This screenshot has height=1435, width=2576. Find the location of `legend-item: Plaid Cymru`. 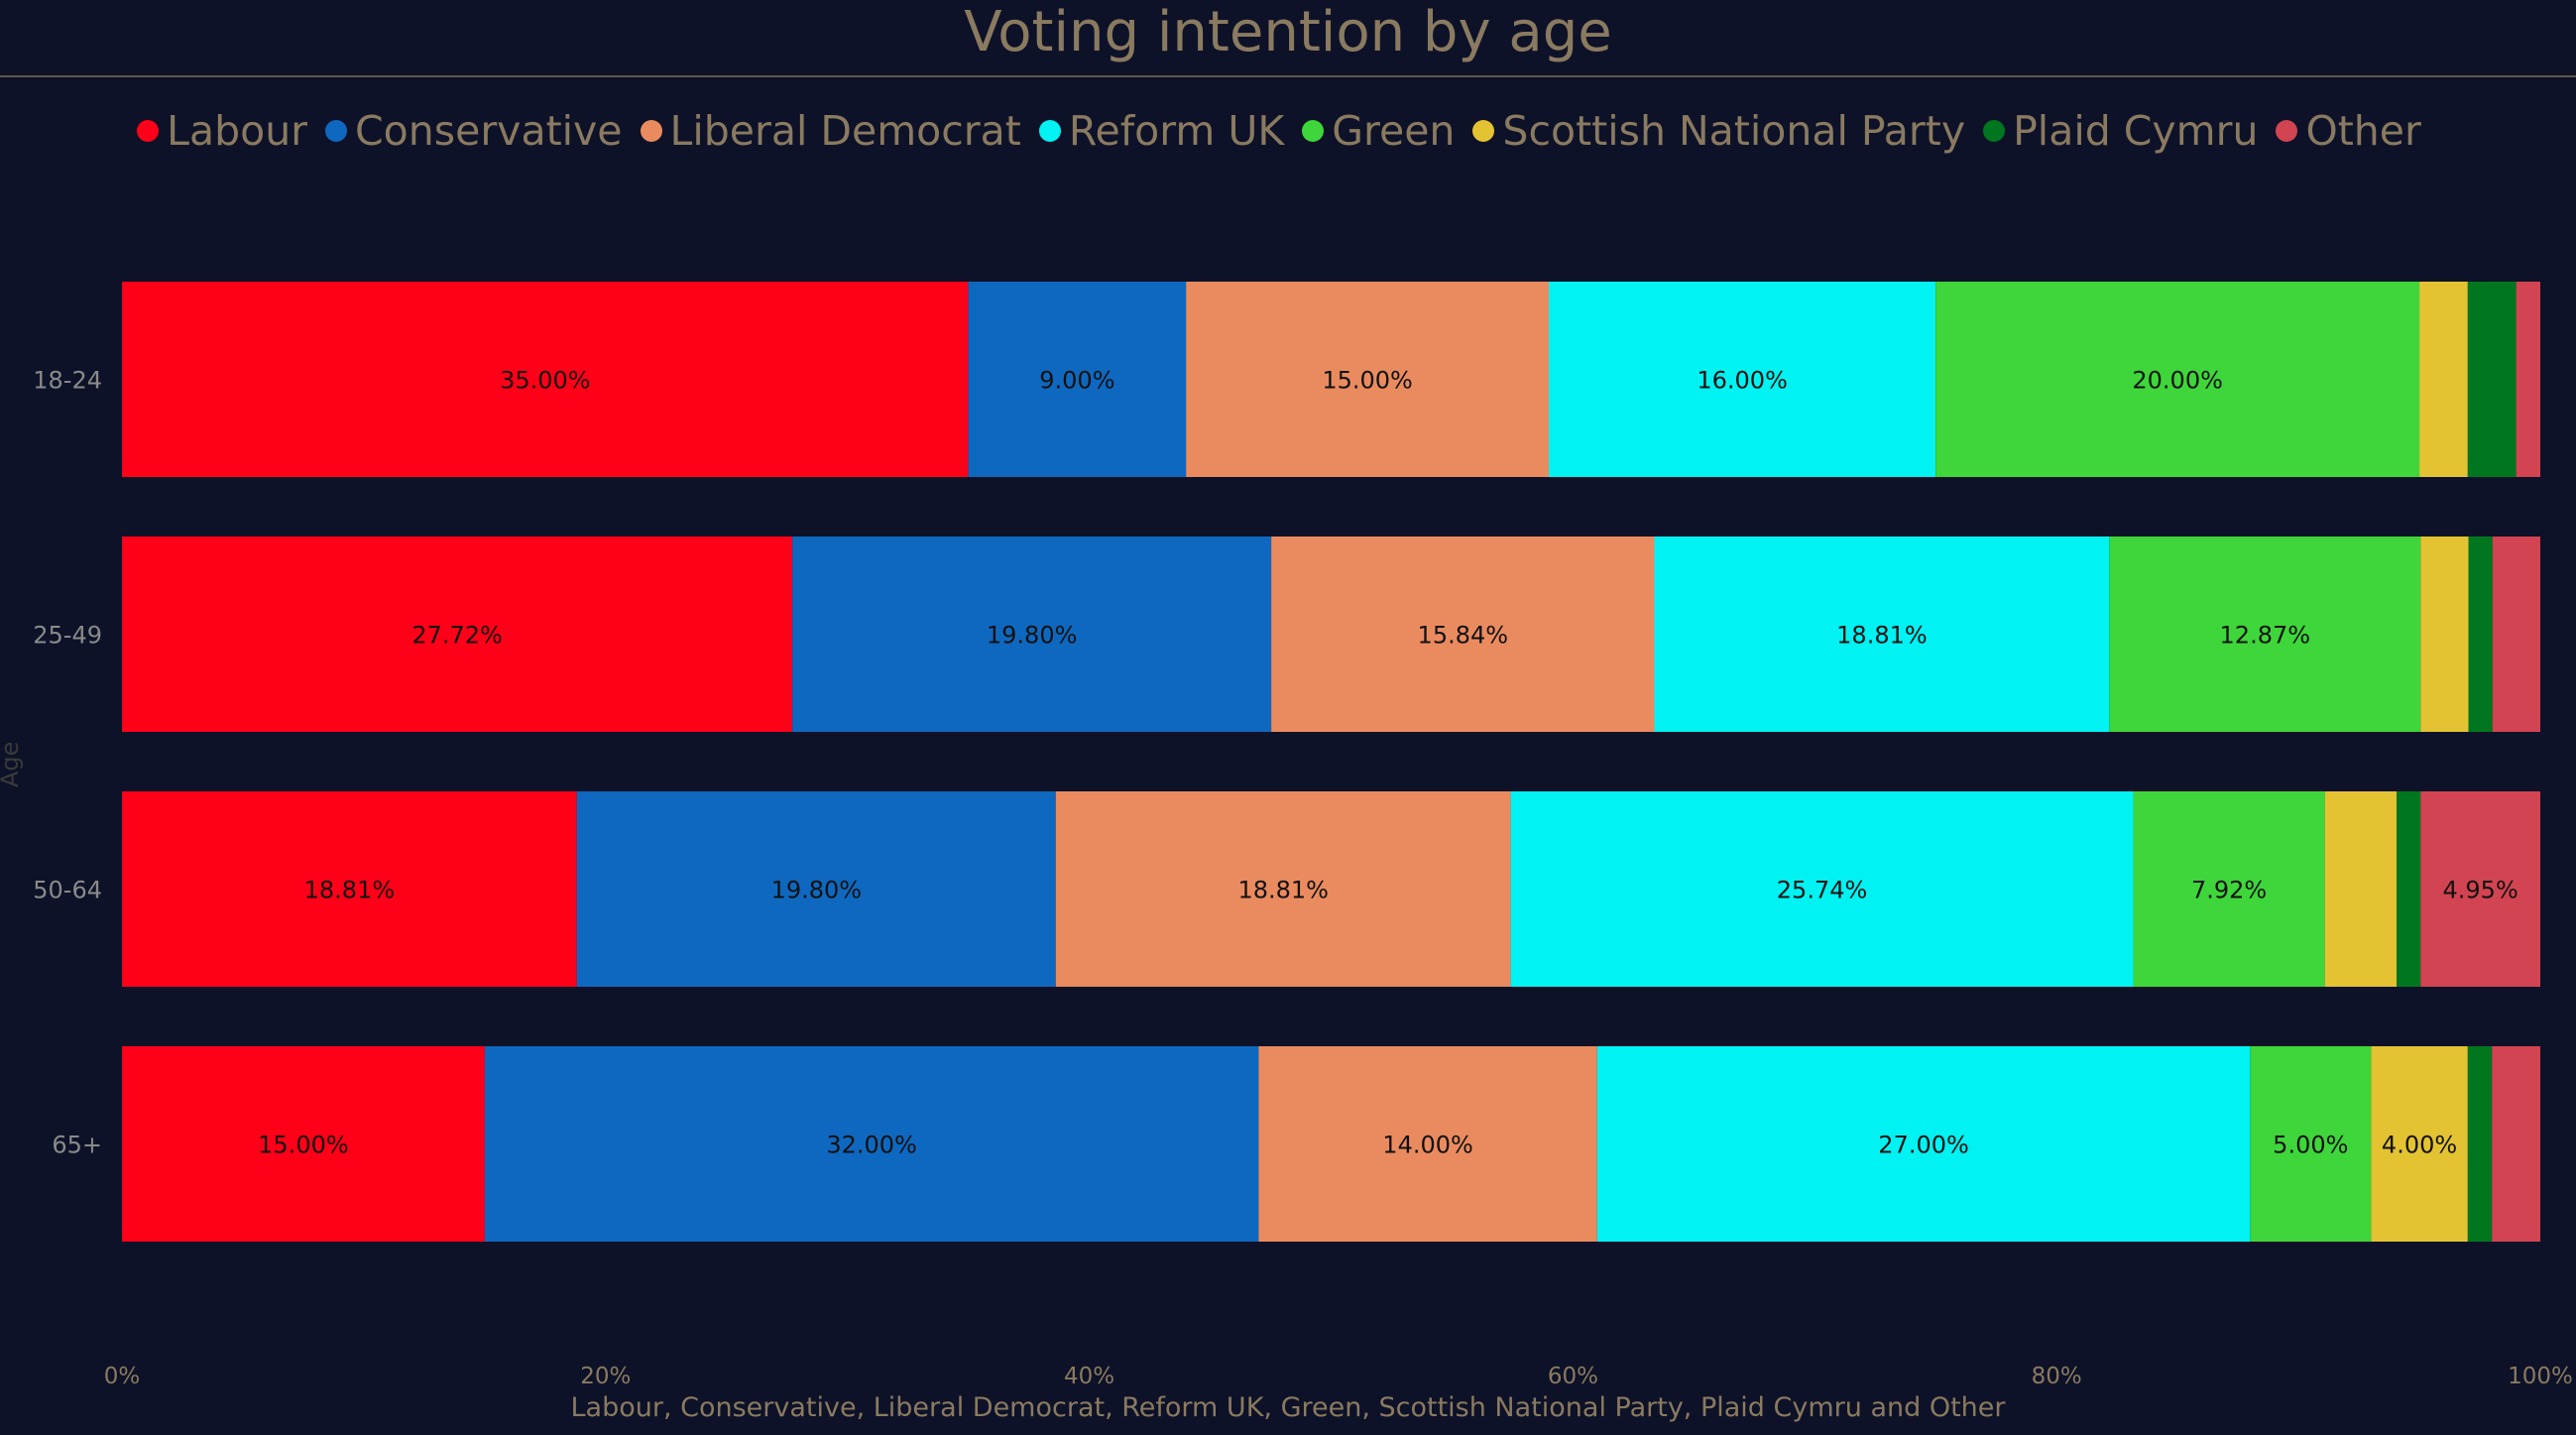

legend-item: Plaid Cymru is located at coordinates (2121, 131).